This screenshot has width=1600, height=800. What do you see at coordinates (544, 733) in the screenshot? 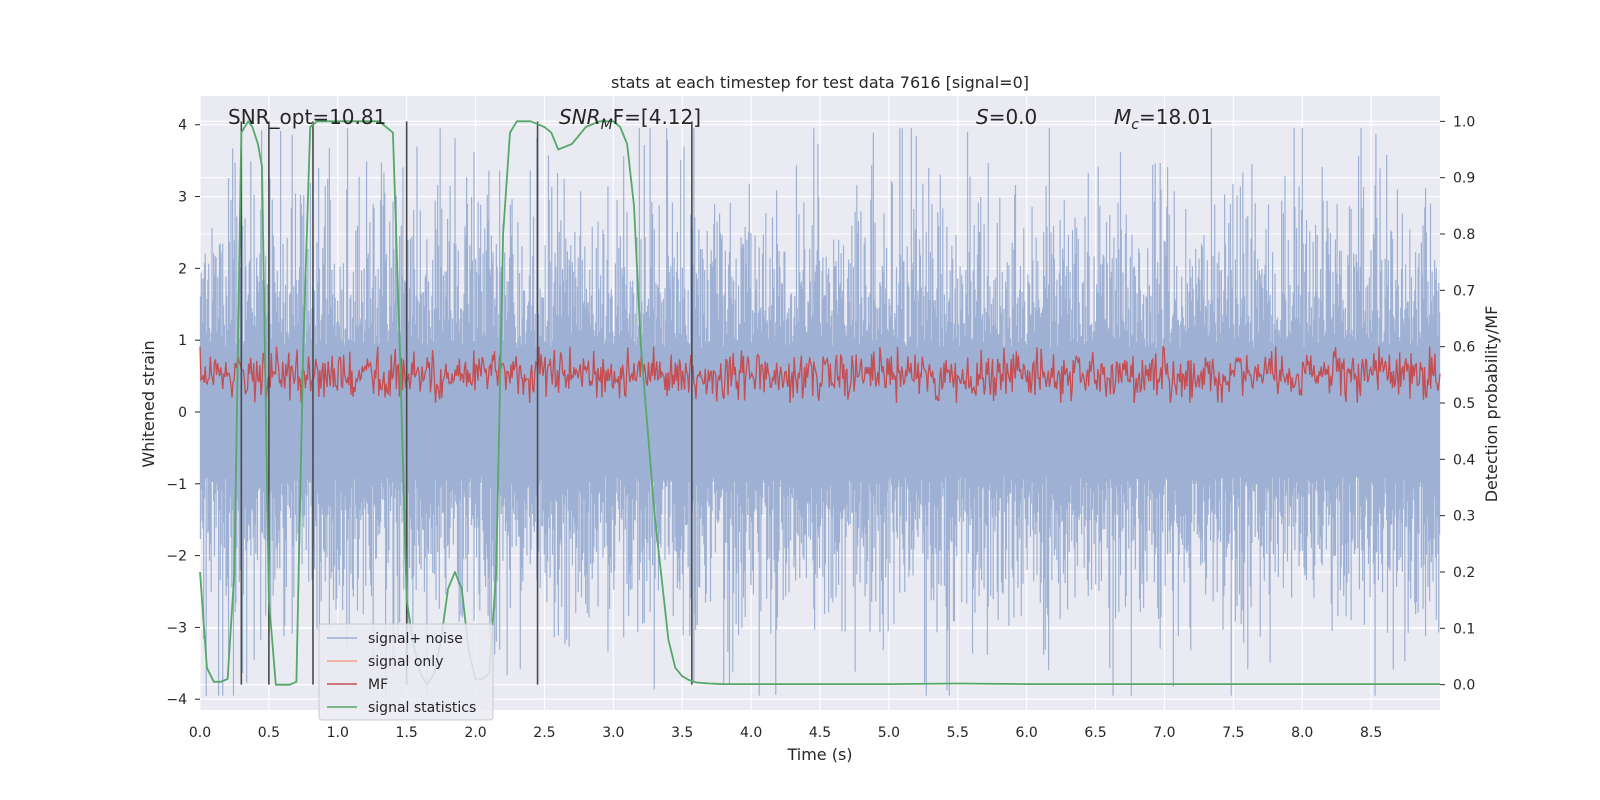
I see `x-tick-label: 2.5` at bounding box center [544, 733].